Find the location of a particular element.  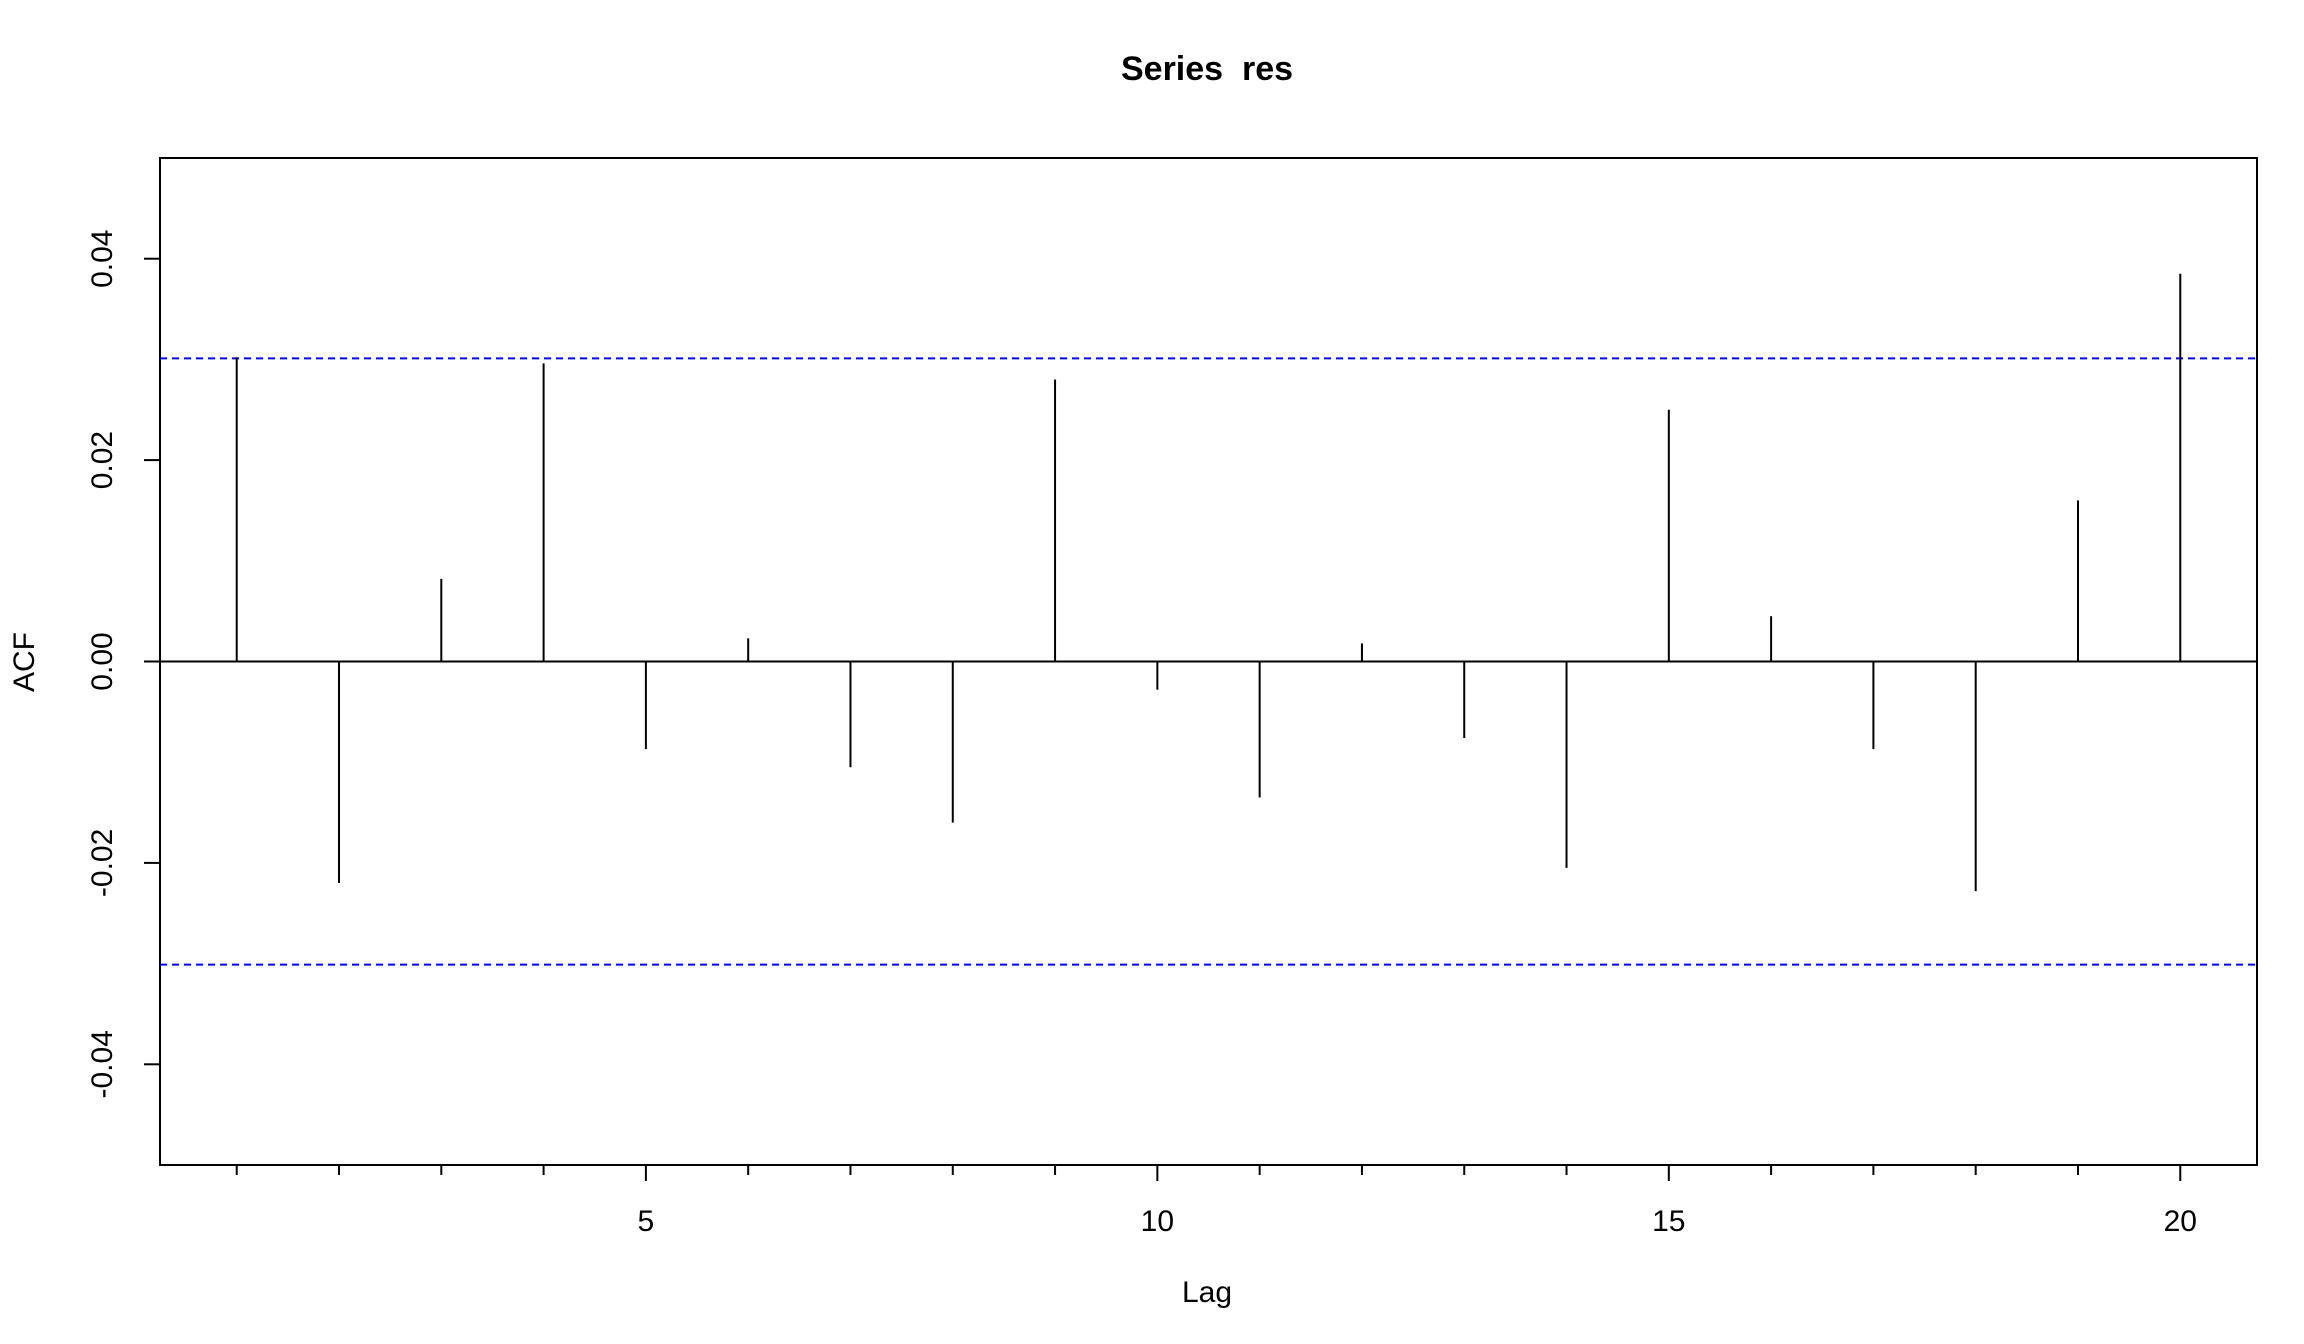

chart-title: Series res is located at coordinates (1207, 69).